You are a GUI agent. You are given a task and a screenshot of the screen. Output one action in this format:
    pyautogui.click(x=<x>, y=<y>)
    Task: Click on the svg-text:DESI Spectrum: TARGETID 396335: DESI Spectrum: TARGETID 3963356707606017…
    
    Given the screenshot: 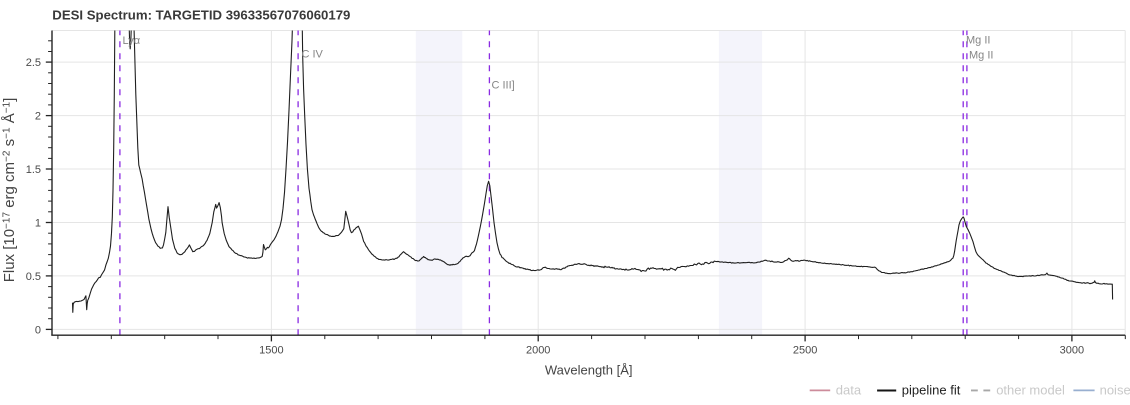 What is the action you would take?
    pyautogui.click(x=201, y=15)
    